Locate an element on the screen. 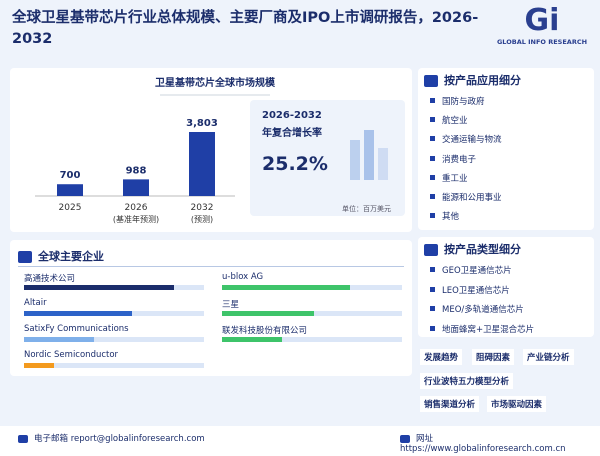 The width and height of the screenshot is (600, 456). application-item: 消费电子 is located at coordinates (452, 159).